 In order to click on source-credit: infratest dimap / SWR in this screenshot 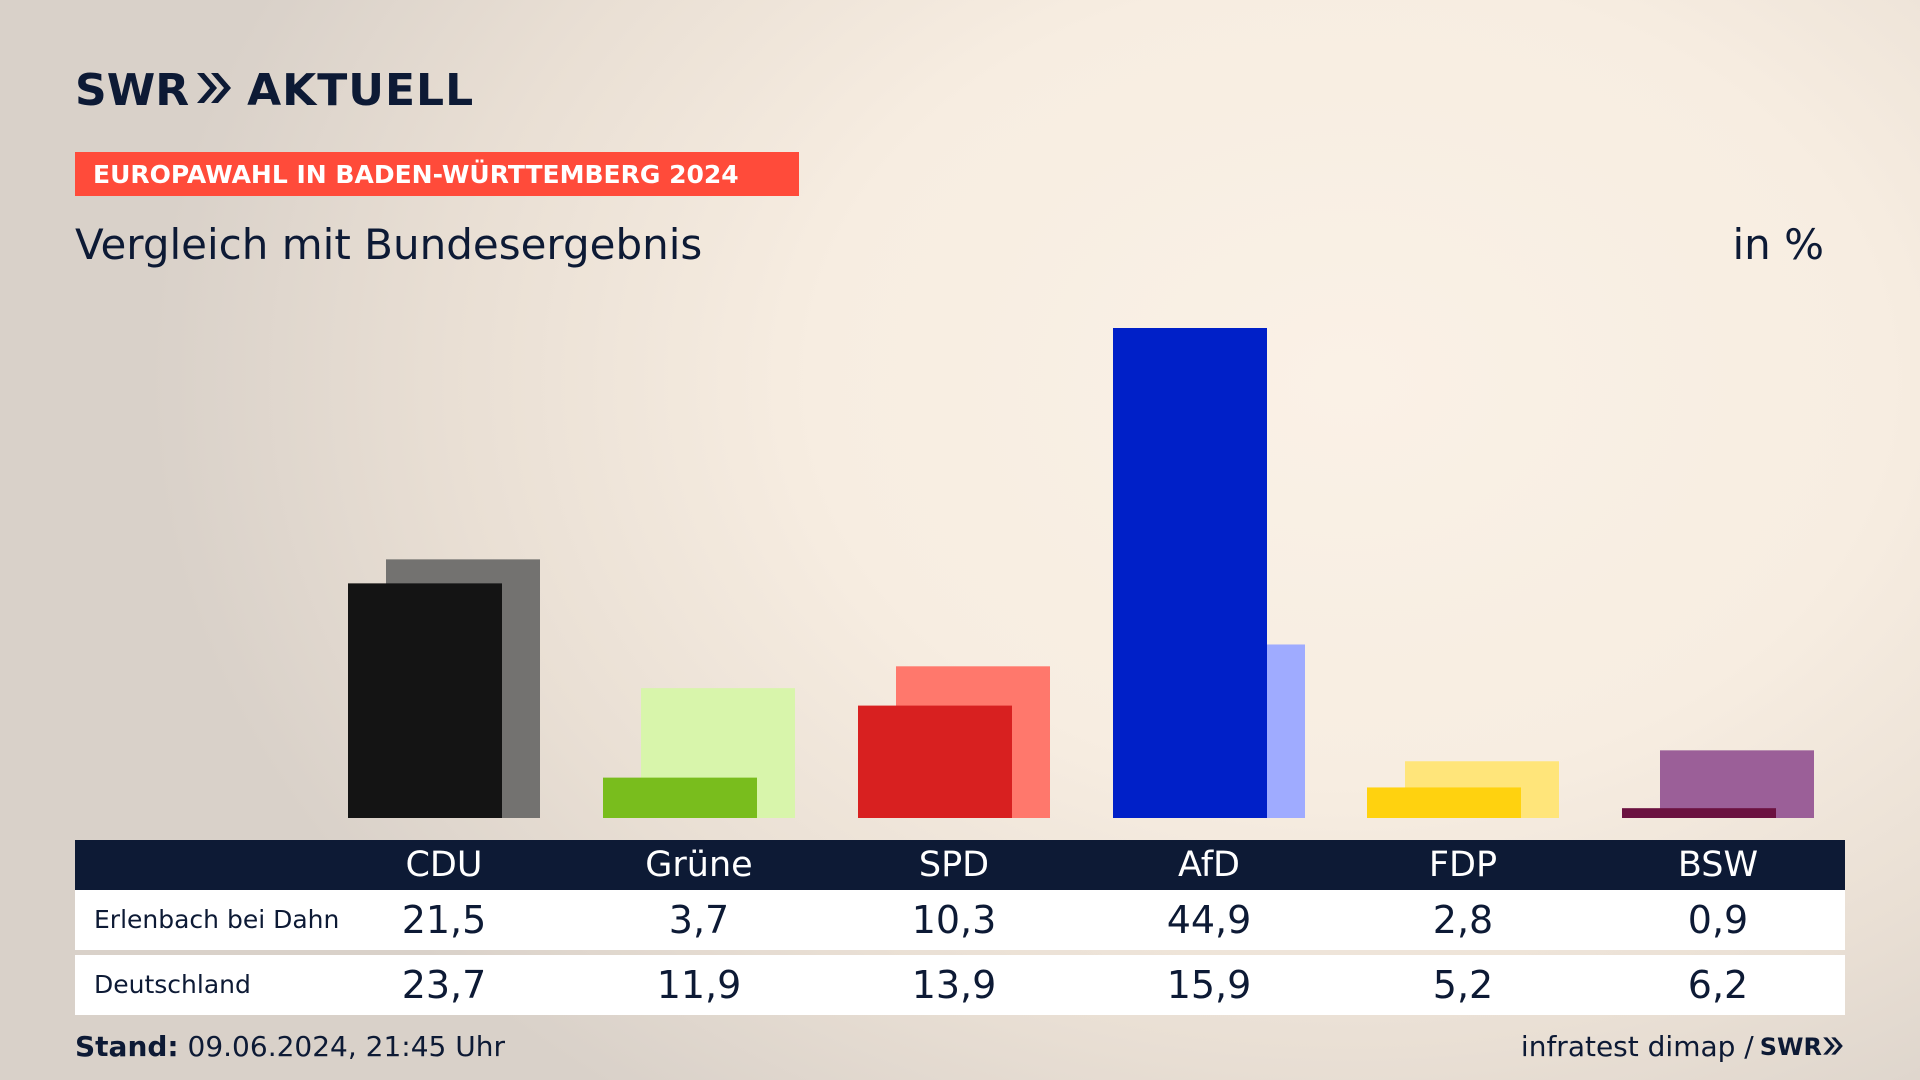, I will do `click(1682, 1046)`.